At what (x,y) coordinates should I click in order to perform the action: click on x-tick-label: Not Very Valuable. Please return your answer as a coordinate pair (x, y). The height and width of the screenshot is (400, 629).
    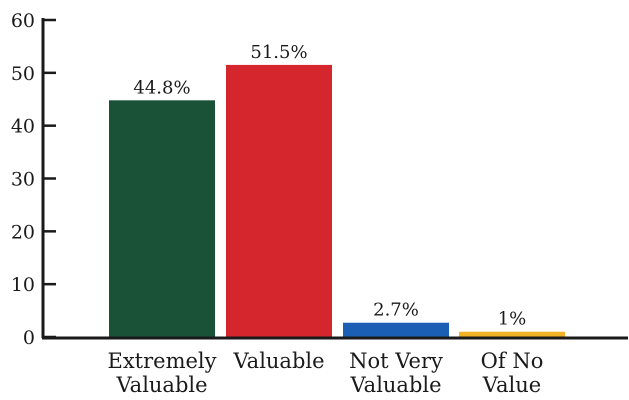
    Looking at the image, I should click on (396, 373).